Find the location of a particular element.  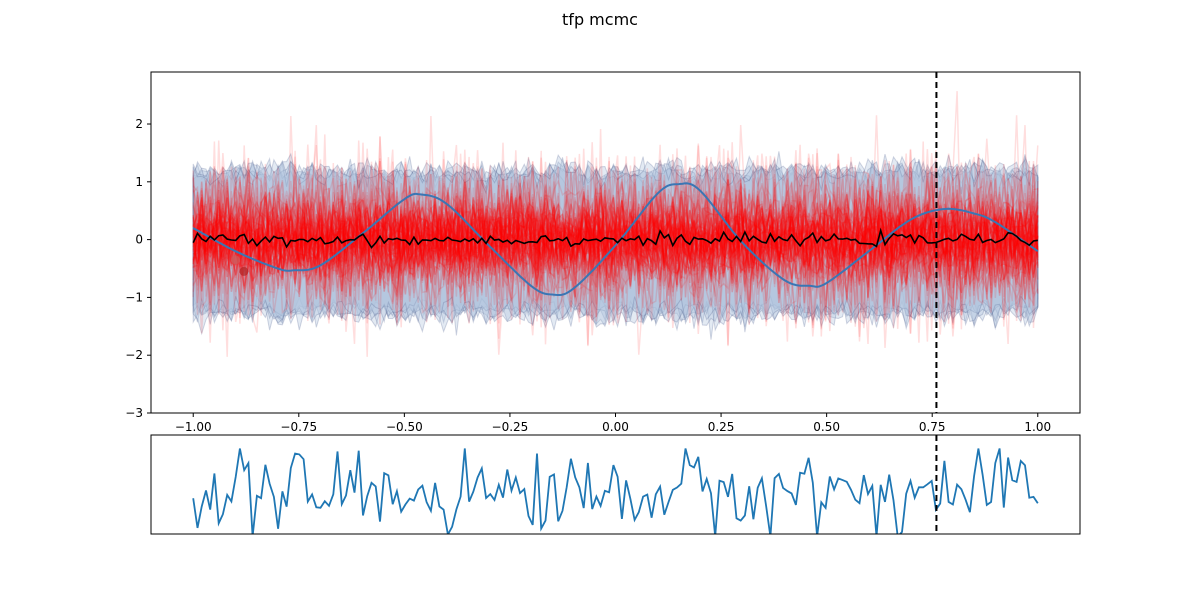

bottom-trace-line is located at coordinates (615, 491).